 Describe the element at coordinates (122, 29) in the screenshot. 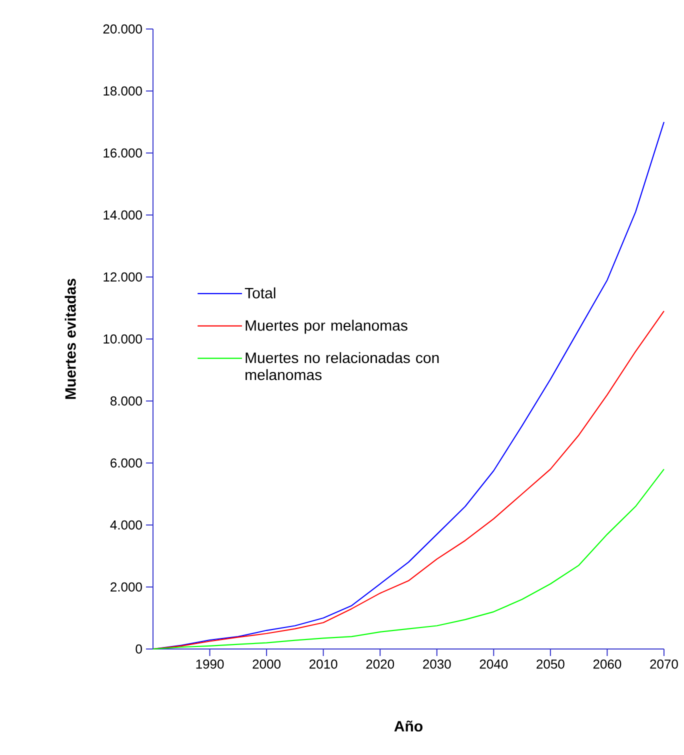

I see `y-tick-label: 20.000` at that location.